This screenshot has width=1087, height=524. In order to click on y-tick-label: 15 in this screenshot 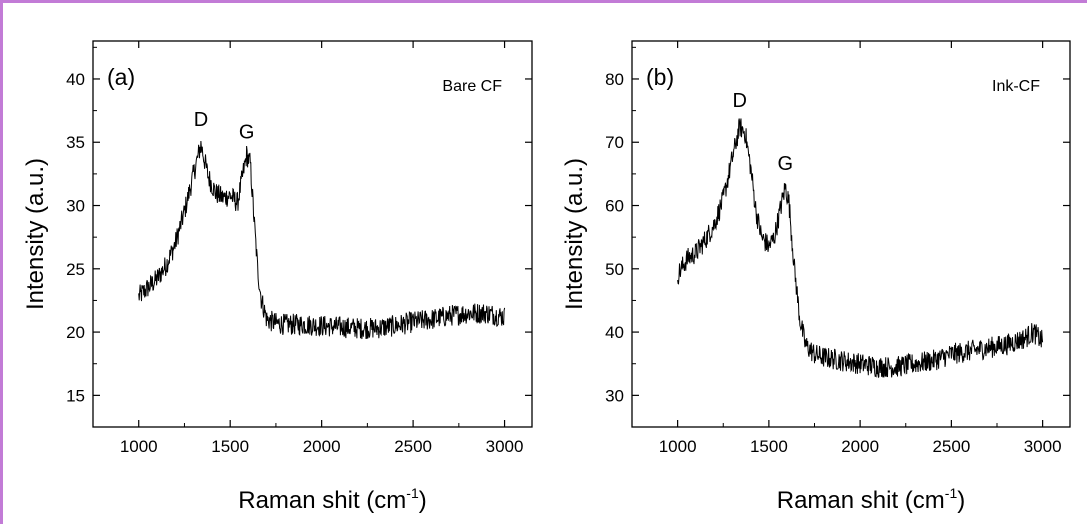, I will do `click(75, 395)`.